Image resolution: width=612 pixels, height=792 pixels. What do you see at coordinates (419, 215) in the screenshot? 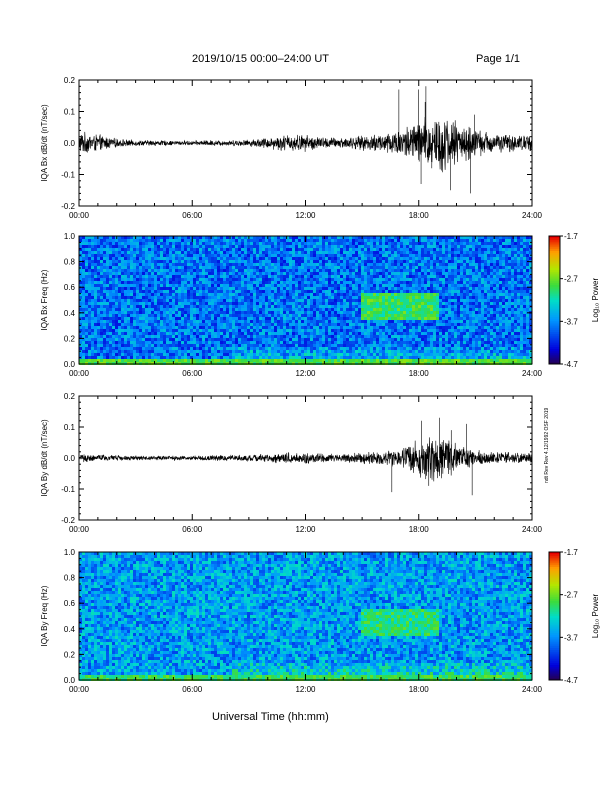
I see `x-tick-label-0-3: 18:00` at bounding box center [419, 215].